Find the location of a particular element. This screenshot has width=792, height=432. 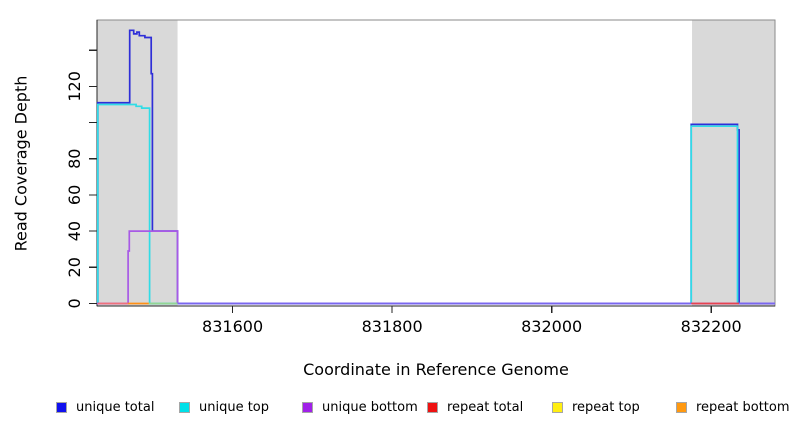

series-unique-bottom is located at coordinates (436, 267).